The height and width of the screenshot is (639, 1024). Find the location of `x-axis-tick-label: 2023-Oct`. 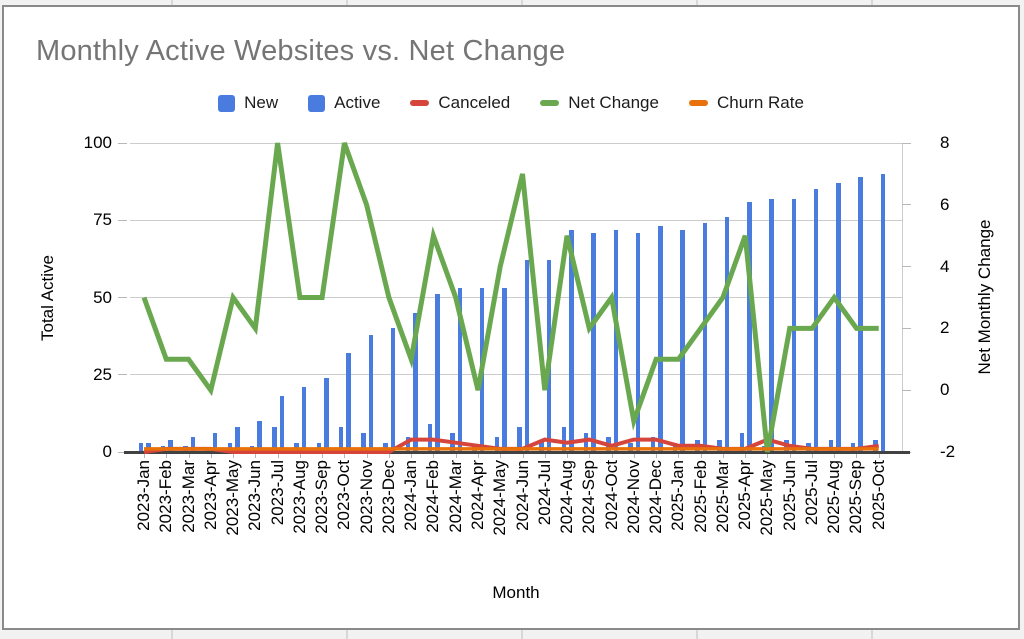

x-axis-tick-label: 2023-Oct is located at coordinates (344, 495).